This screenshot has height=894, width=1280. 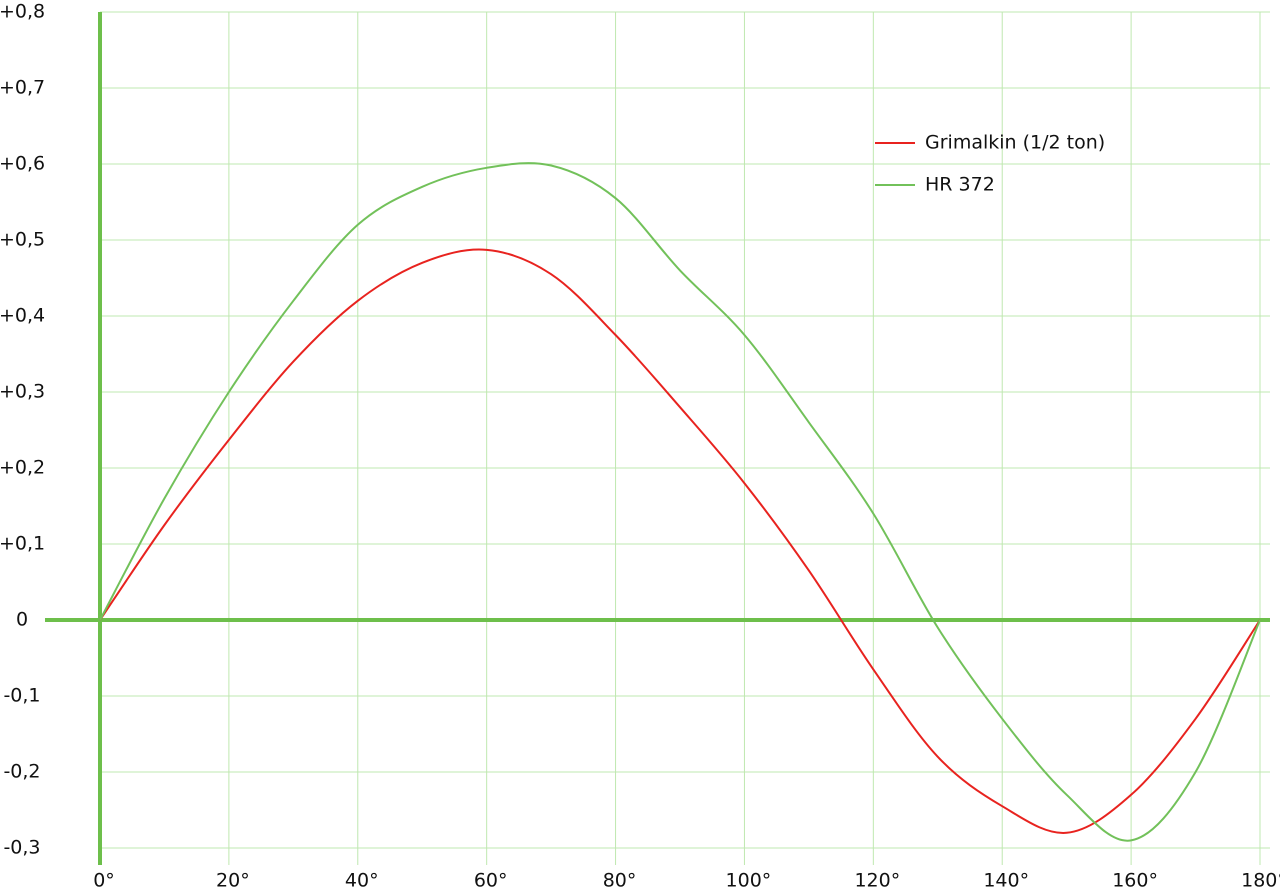 I want to click on y-tick-label: -0,1, so click(x=21, y=696).